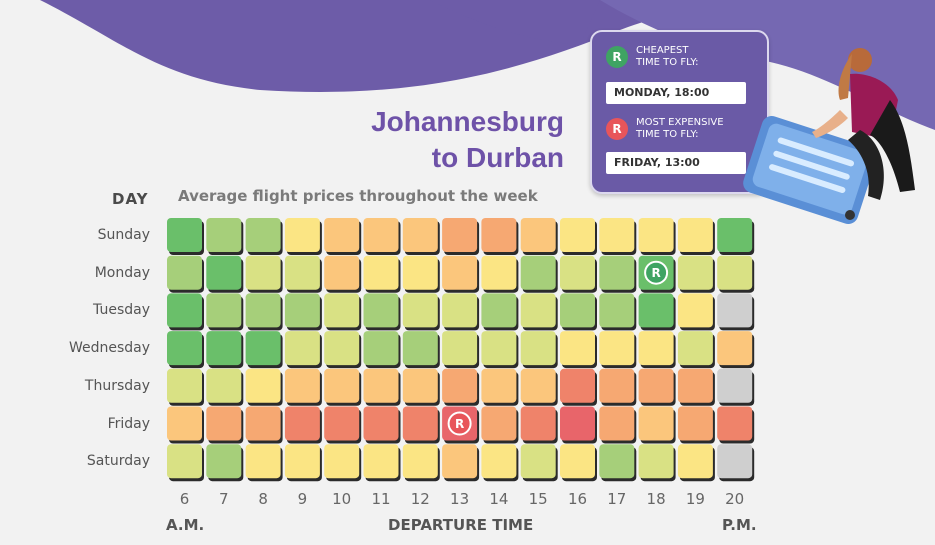 This screenshot has height=545, width=935. I want to click on purple-wave-bottom, so click(515, 22).